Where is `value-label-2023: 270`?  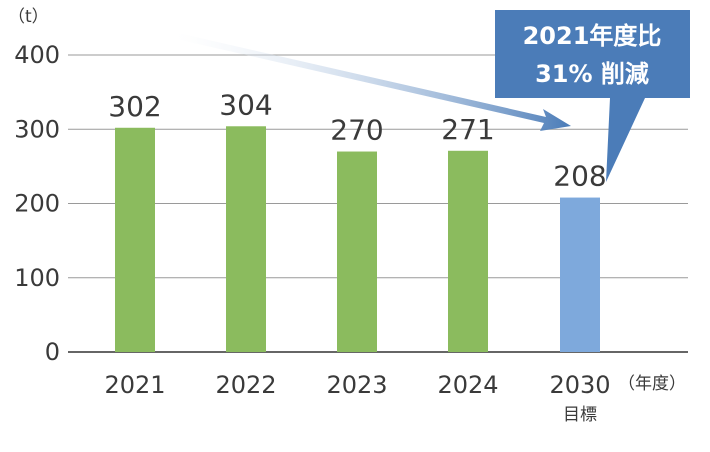
value-label-2023: 270 is located at coordinates (356, 130).